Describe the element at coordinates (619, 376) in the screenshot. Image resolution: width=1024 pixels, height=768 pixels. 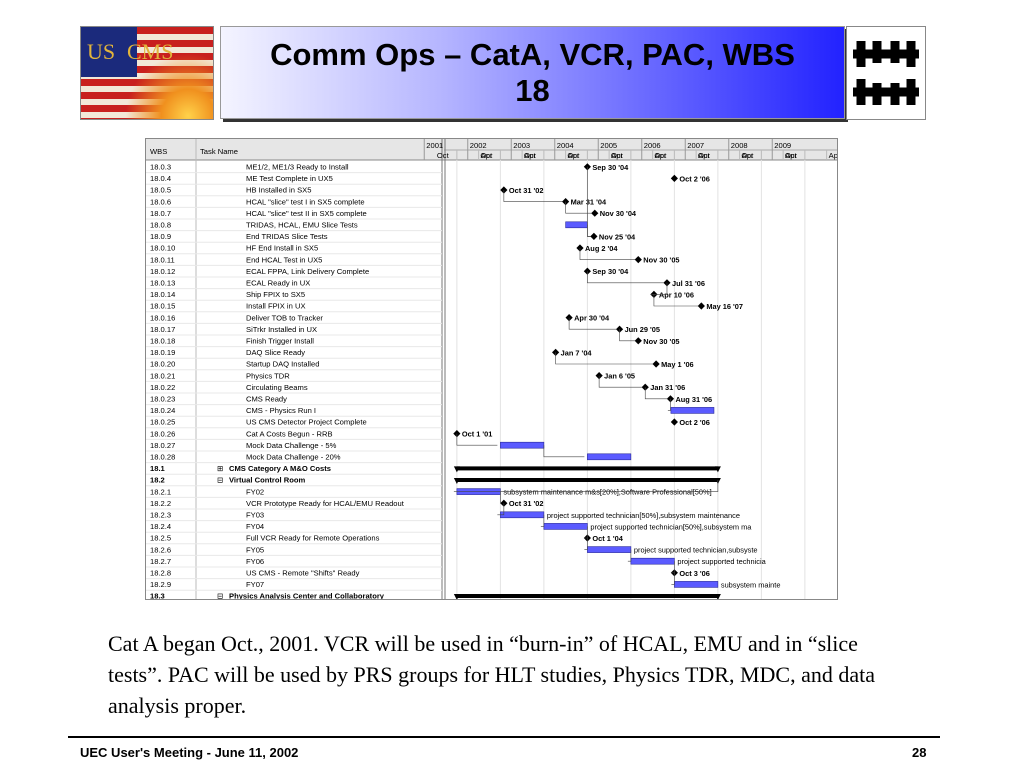
I see `milestone-date-label: Jan 6 '05` at that location.